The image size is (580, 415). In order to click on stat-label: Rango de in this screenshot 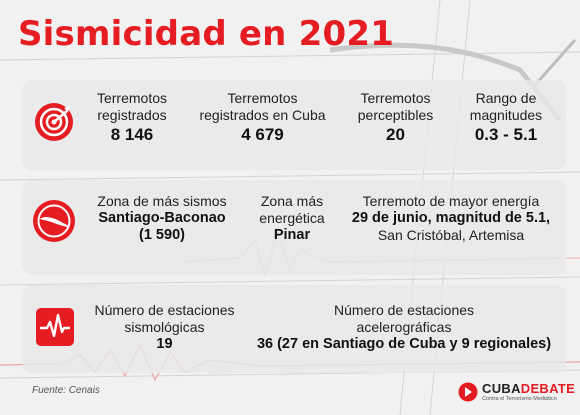, I will do `click(506, 98)`.